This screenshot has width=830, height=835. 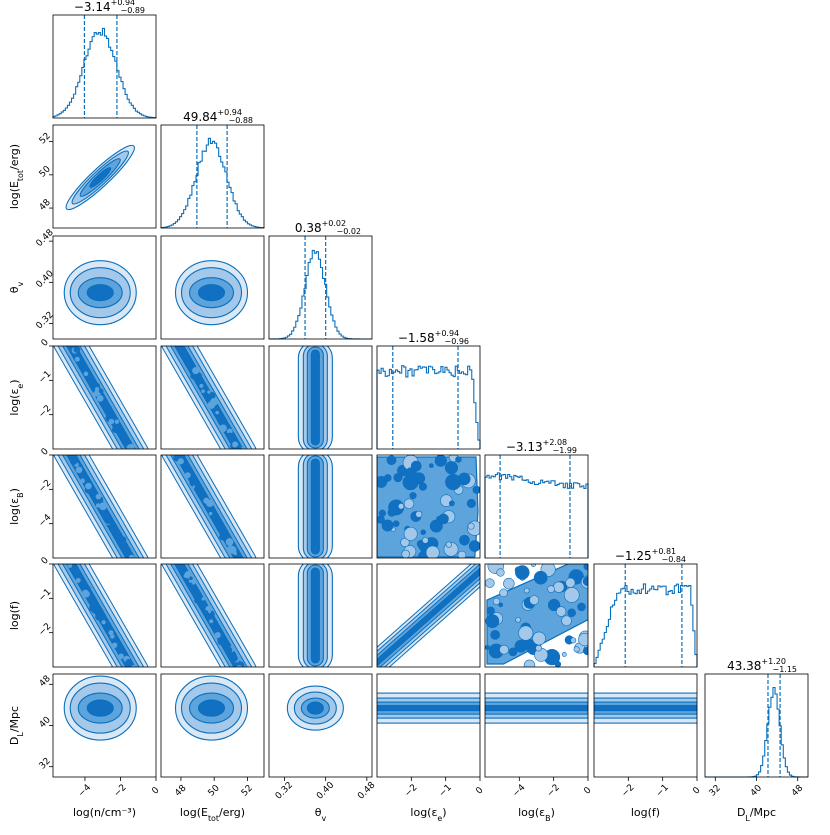 What do you see at coordinates (155, 790) in the screenshot?
I see `x-tick-label: 0` at bounding box center [155, 790].